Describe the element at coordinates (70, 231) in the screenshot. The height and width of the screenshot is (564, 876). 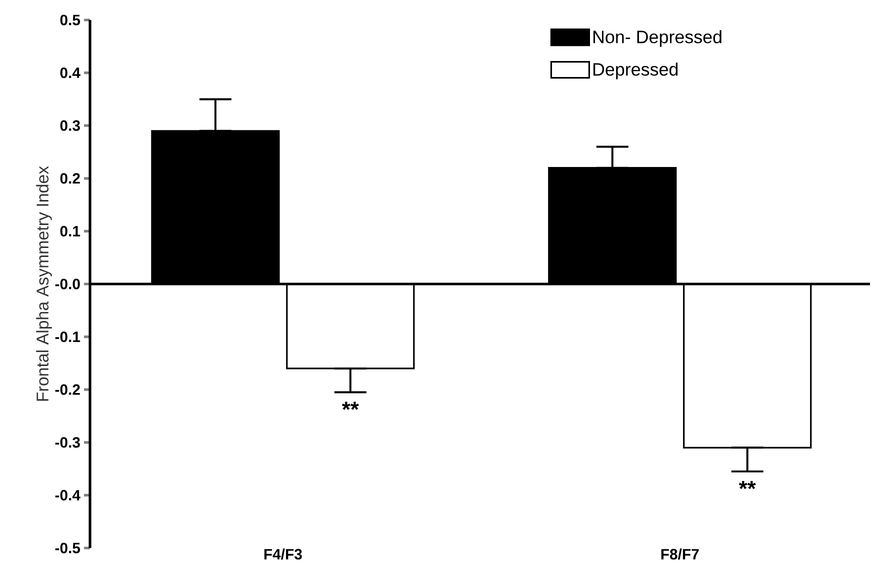
I see `y-tick-label: 0.1` at that location.